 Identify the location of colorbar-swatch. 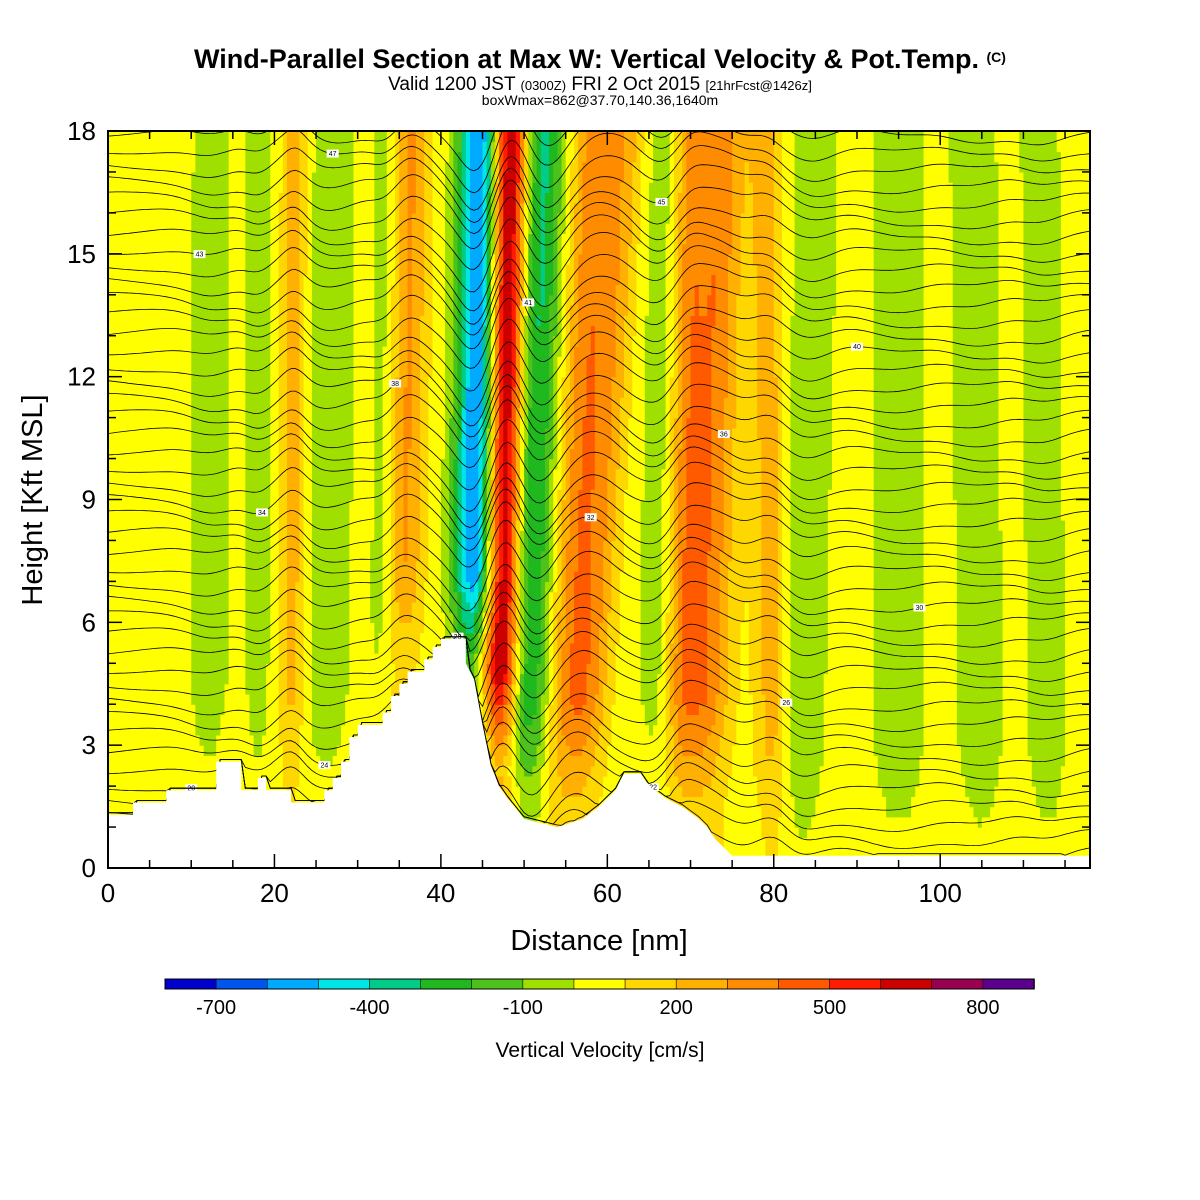
(344, 984).